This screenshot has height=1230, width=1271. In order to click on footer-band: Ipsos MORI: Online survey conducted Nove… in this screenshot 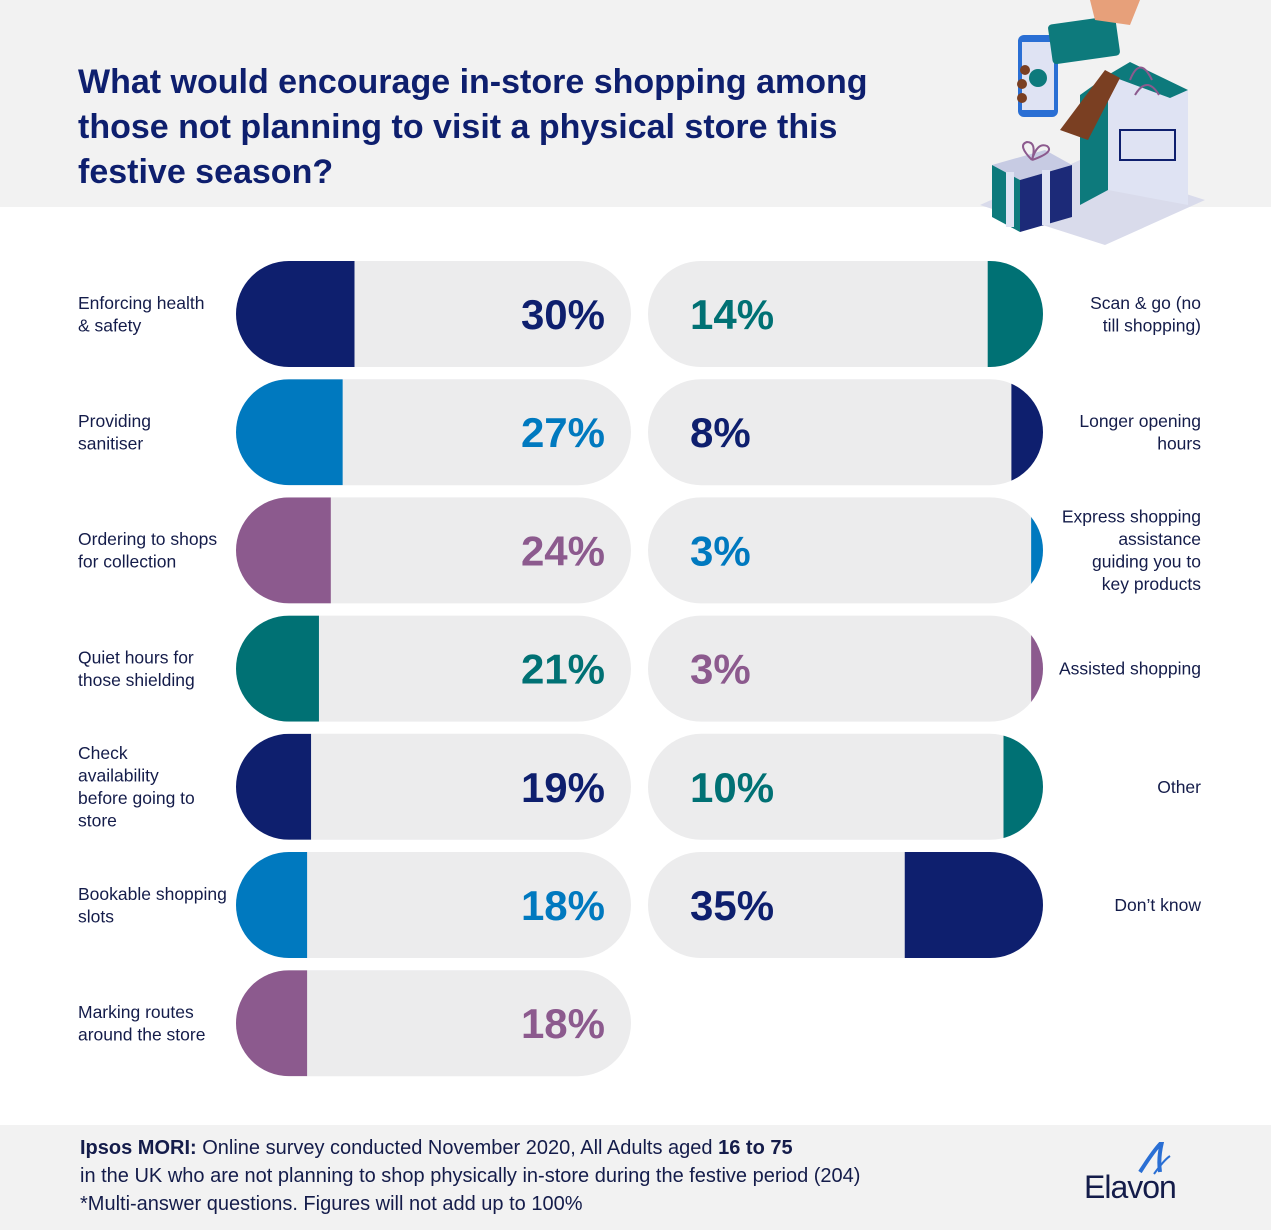, I will do `click(635, 1177)`.